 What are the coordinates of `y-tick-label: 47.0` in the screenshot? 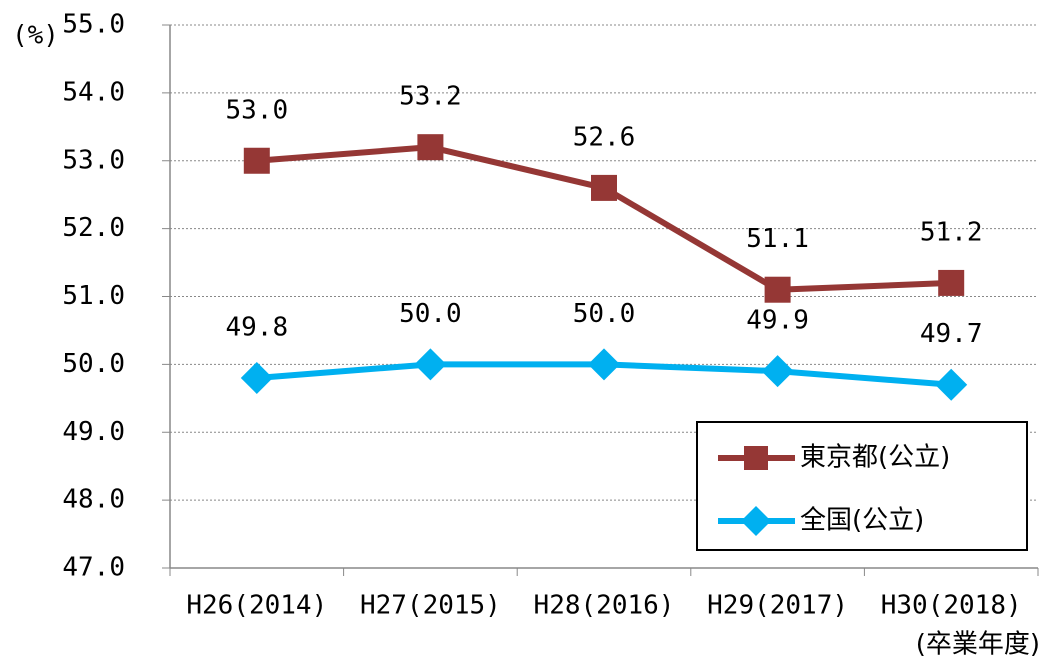 It's located at (93, 568).